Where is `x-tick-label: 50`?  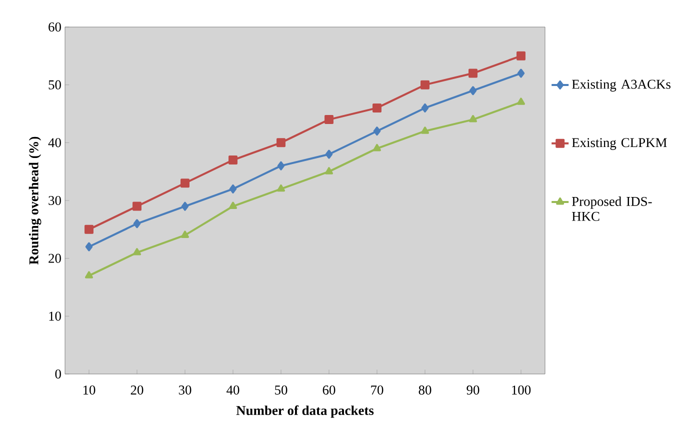
x-tick-label: 50 is located at coordinates (281, 390).